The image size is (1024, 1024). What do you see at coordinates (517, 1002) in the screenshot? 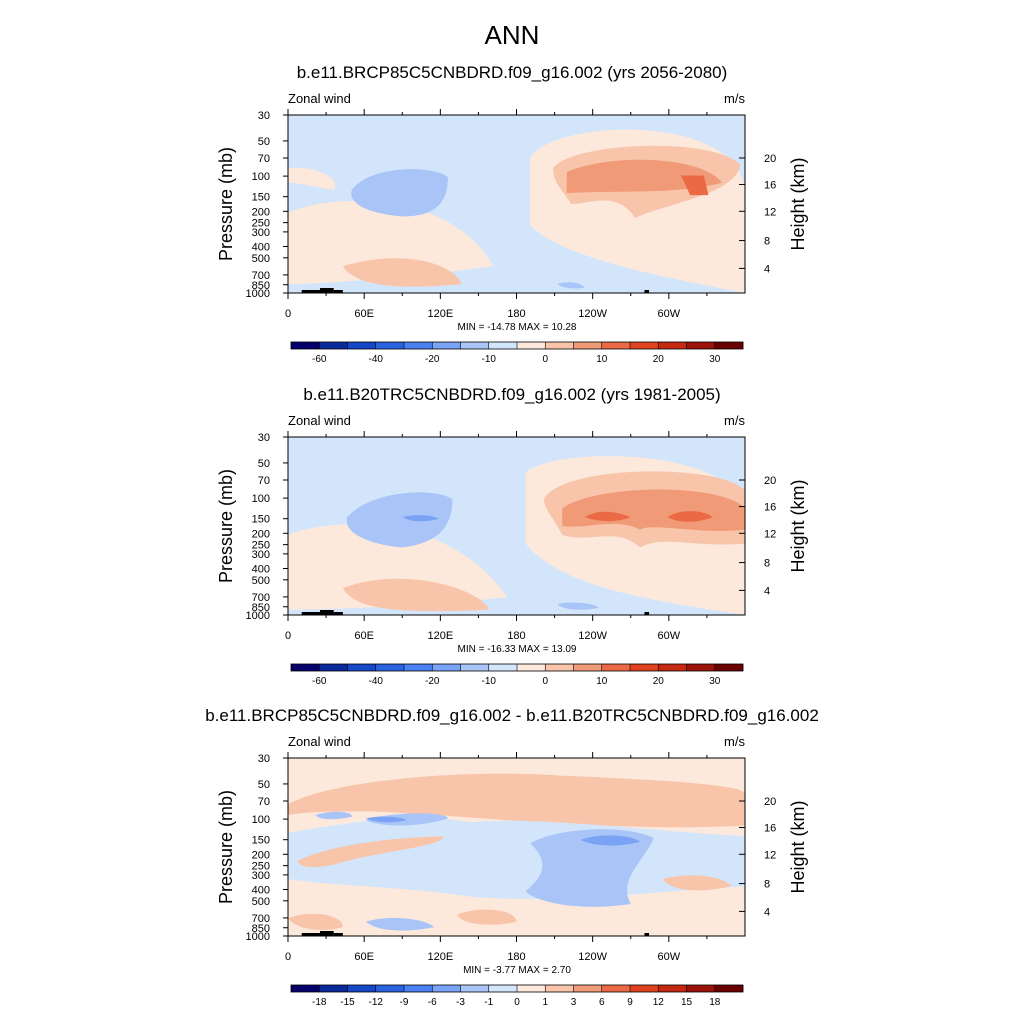
I see `colorbar-label: 0` at bounding box center [517, 1002].